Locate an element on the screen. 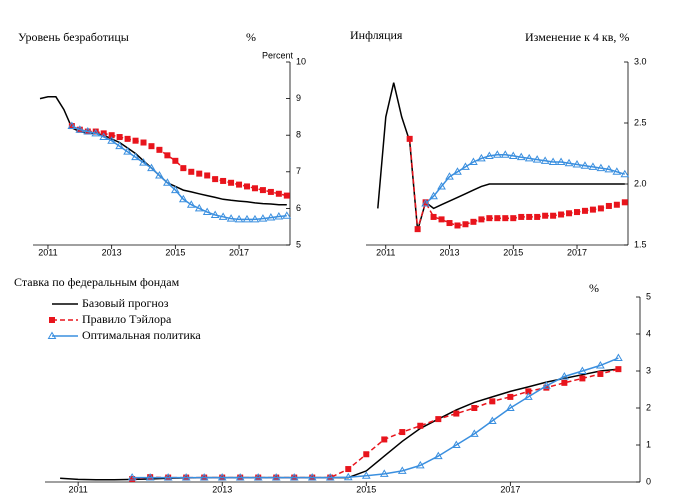 The width and height of the screenshot is (693, 494). y-tick-label: 2 is located at coordinates (648, 407).